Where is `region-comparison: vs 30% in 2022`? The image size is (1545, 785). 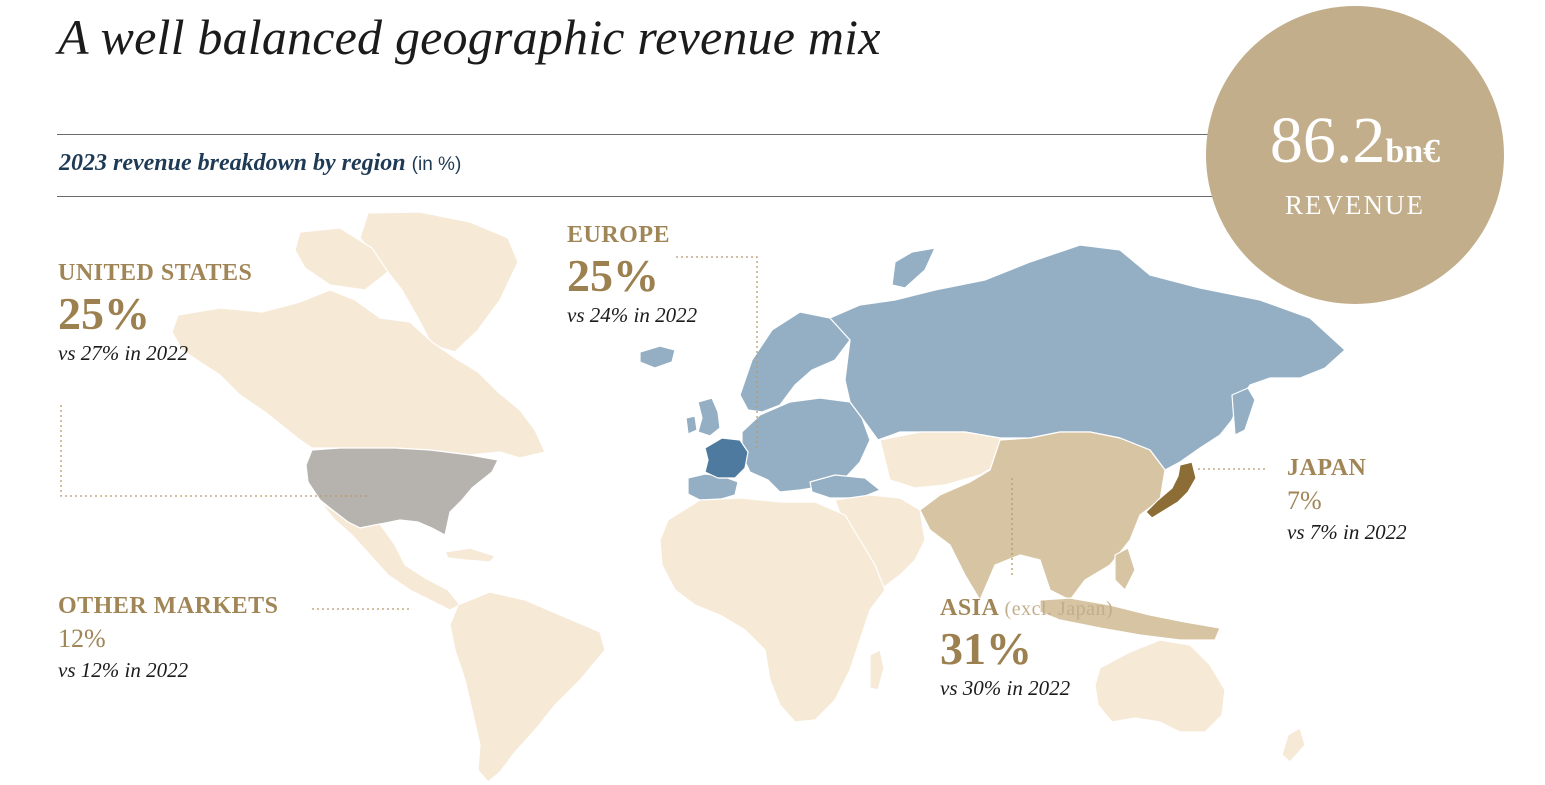
region-comparison: vs 30% in 2022 is located at coordinates (1005, 688).